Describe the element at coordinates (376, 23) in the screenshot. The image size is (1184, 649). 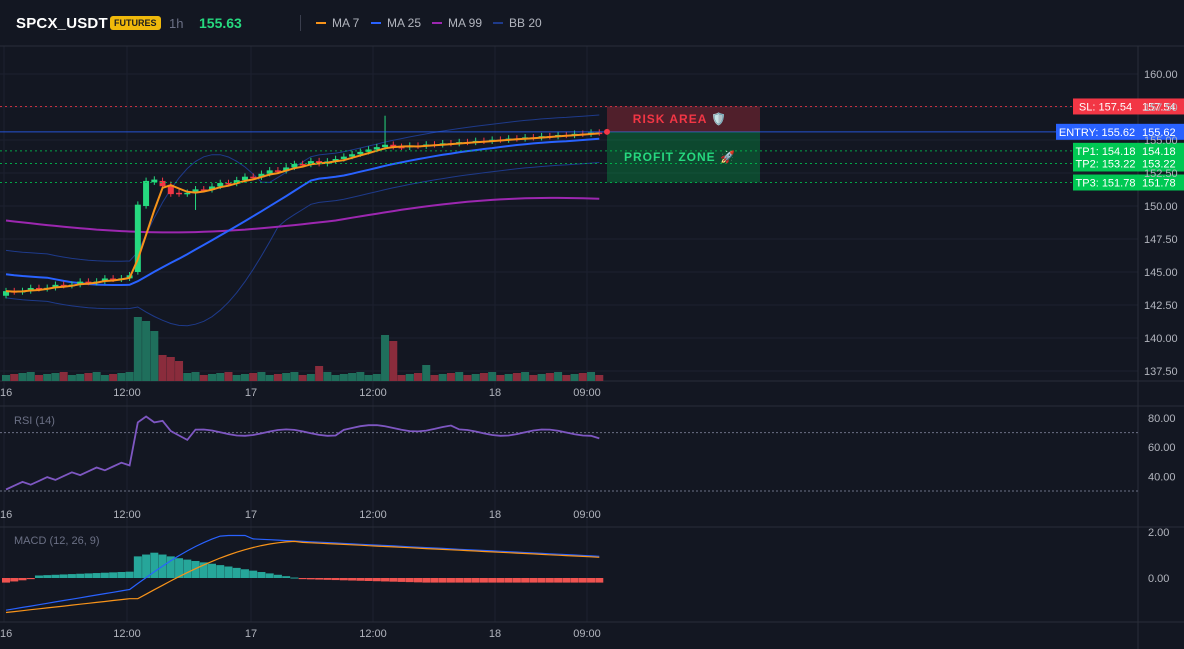
I see `ma25-swatch` at that location.